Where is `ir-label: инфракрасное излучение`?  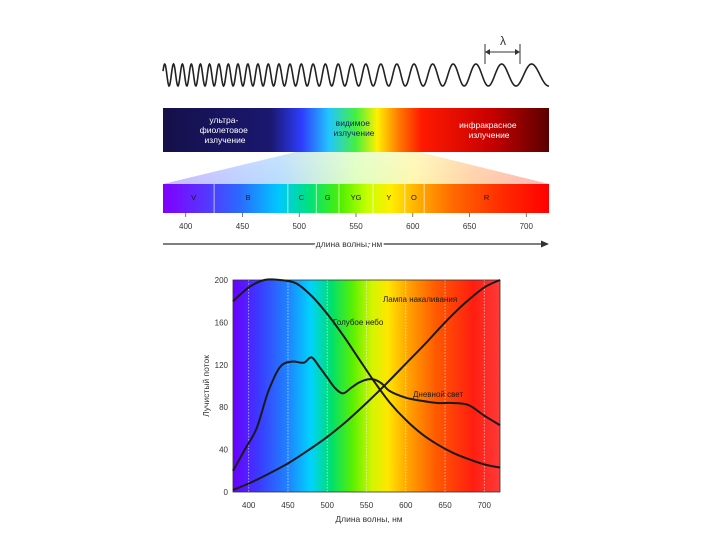
ir-label: инфракрасное излучение is located at coordinates (489, 130).